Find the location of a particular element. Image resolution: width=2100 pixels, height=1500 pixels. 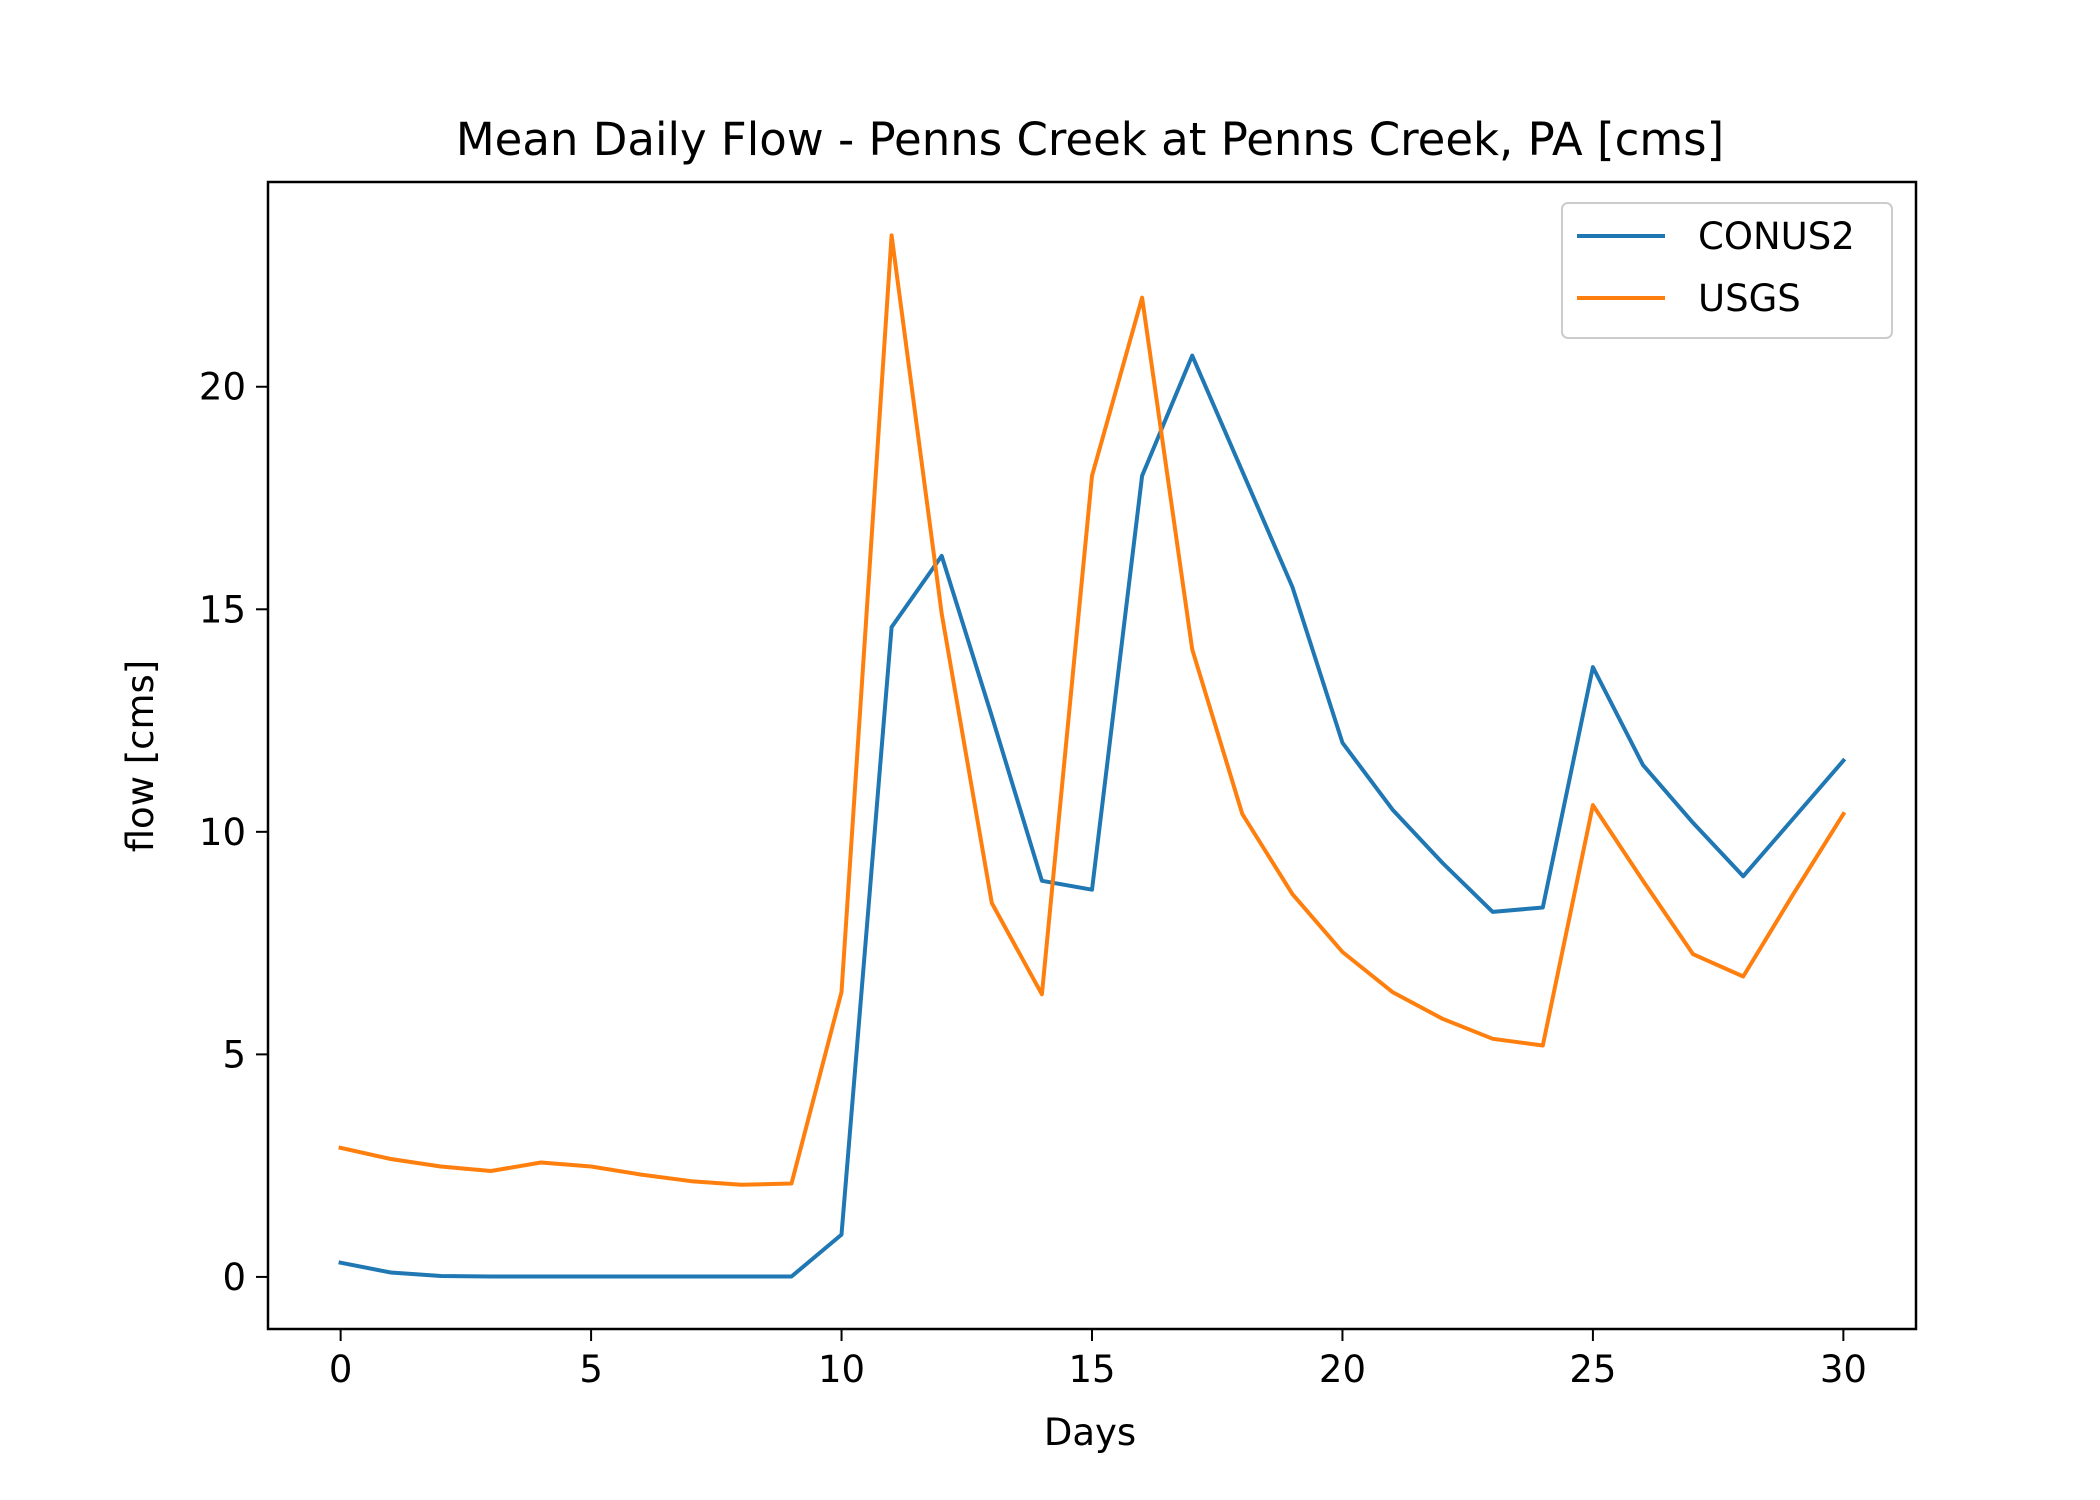

legend: CONUS2 USGS is located at coordinates (1727, 270).